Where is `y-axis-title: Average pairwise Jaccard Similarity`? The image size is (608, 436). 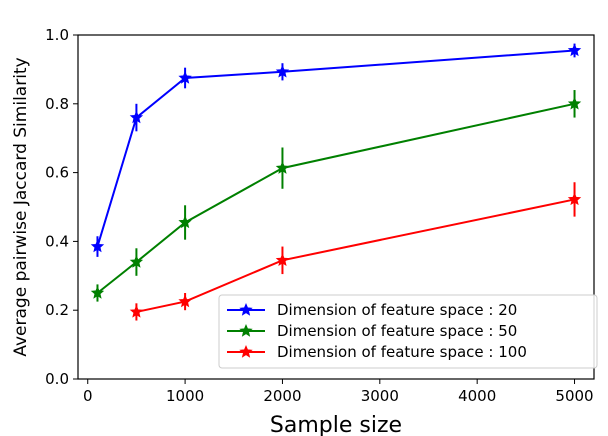
y-axis-title: Average pairwise Jaccard Similarity is located at coordinates (21, 206).